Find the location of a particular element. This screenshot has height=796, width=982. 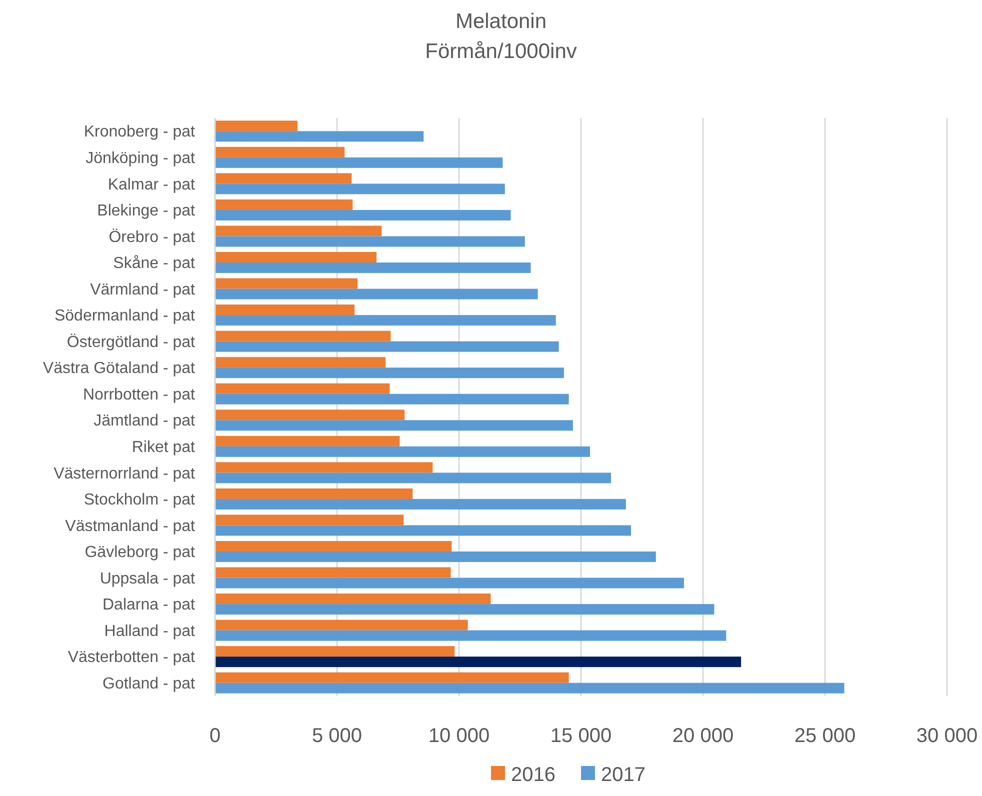

x-tick-label: 15 000 is located at coordinates (581, 736).